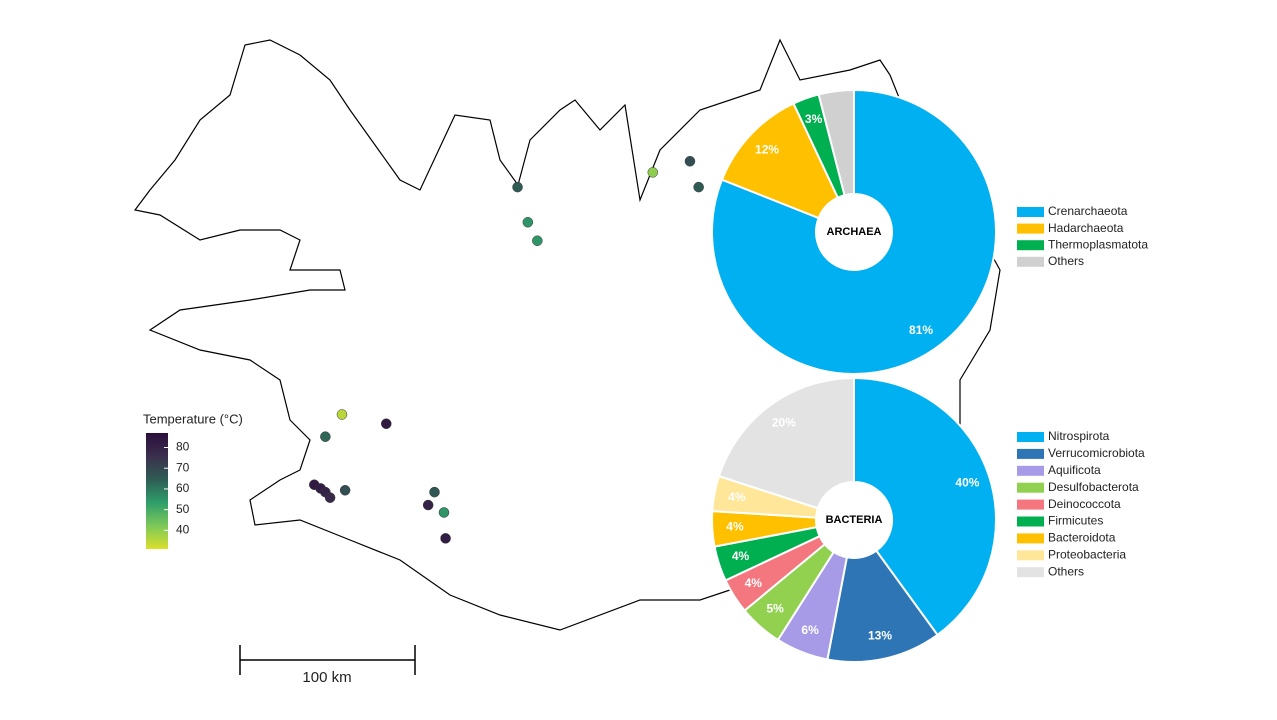  Describe the element at coordinates (814, 119) in the screenshot. I see `slice-label: 3%` at that location.